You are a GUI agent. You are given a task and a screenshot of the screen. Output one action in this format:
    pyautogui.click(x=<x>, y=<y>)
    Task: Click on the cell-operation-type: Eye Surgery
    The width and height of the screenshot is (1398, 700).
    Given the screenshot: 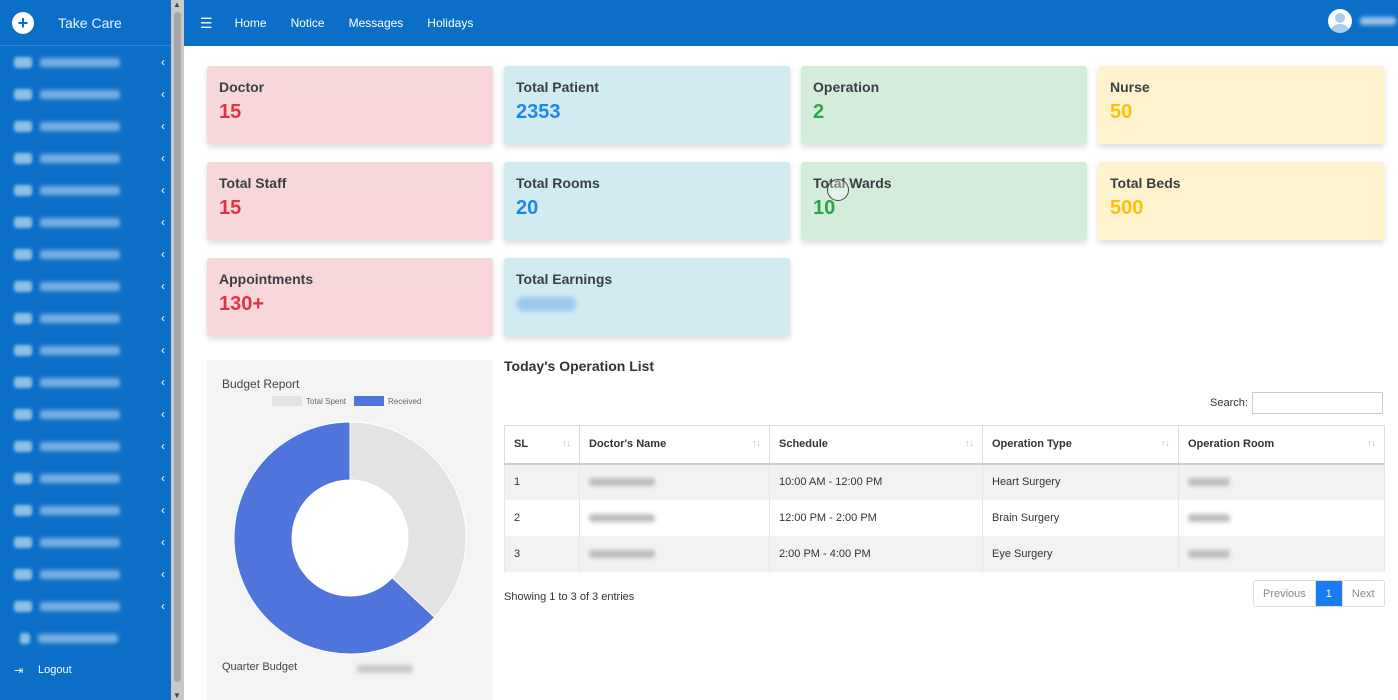 What is the action you would take?
    pyautogui.click(x=1080, y=553)
    